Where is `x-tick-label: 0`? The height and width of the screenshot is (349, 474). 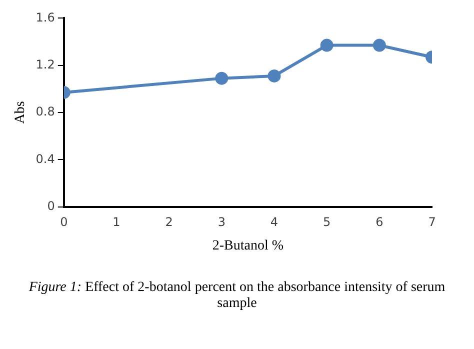
x-tick-label: 0 is located at coordinates (64, 222).